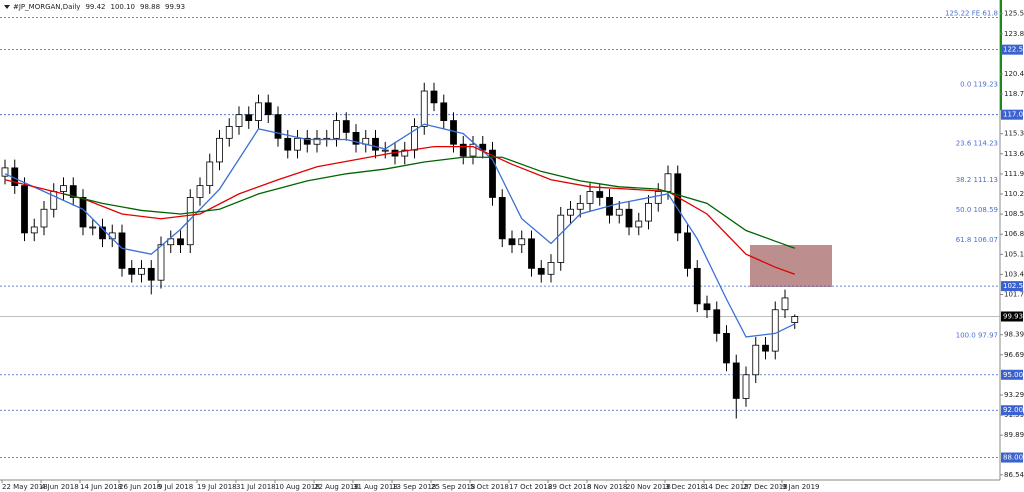  What do you see at coordinates (1014, 154) in the screenshot?
I see `y-tick-label: 113.69` at bounding box center [1014, 154].